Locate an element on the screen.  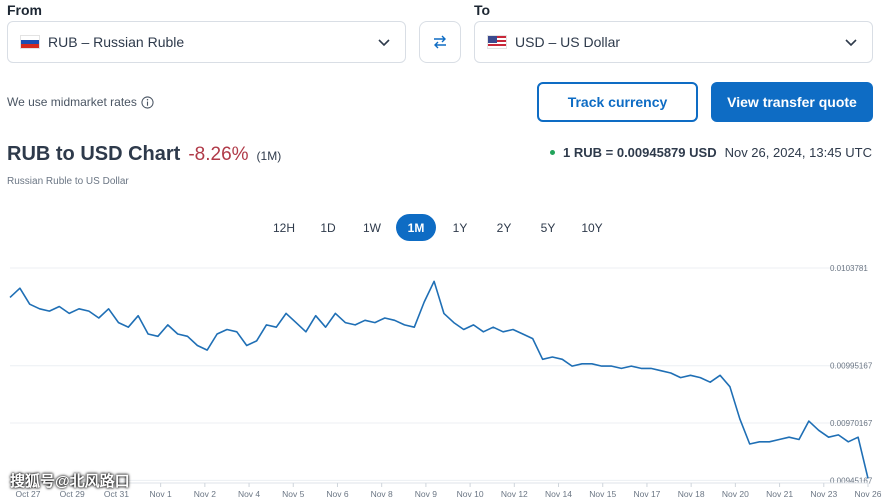
range-button-1m: 1M is located at coordinates (416, 227).